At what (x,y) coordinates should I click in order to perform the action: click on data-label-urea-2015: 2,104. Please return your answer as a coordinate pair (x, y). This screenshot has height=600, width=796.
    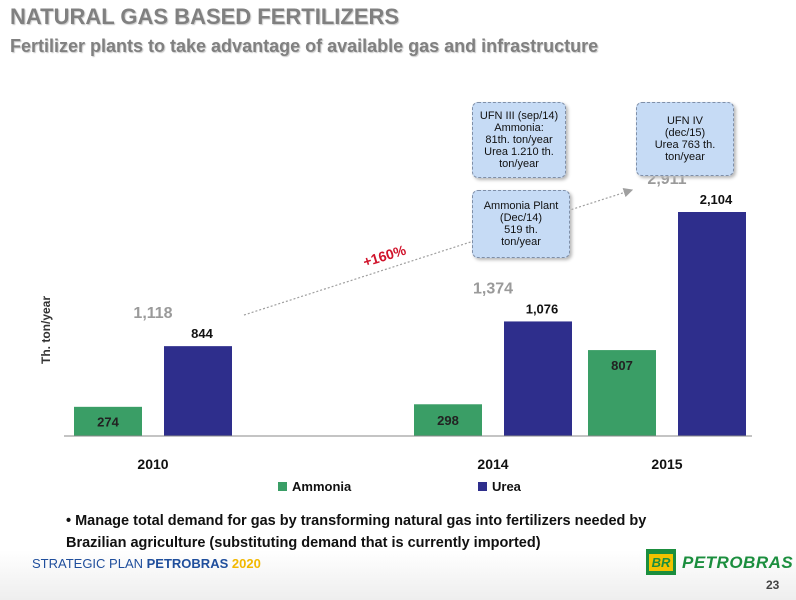
    Looking at the image, I should click on (716, 199).